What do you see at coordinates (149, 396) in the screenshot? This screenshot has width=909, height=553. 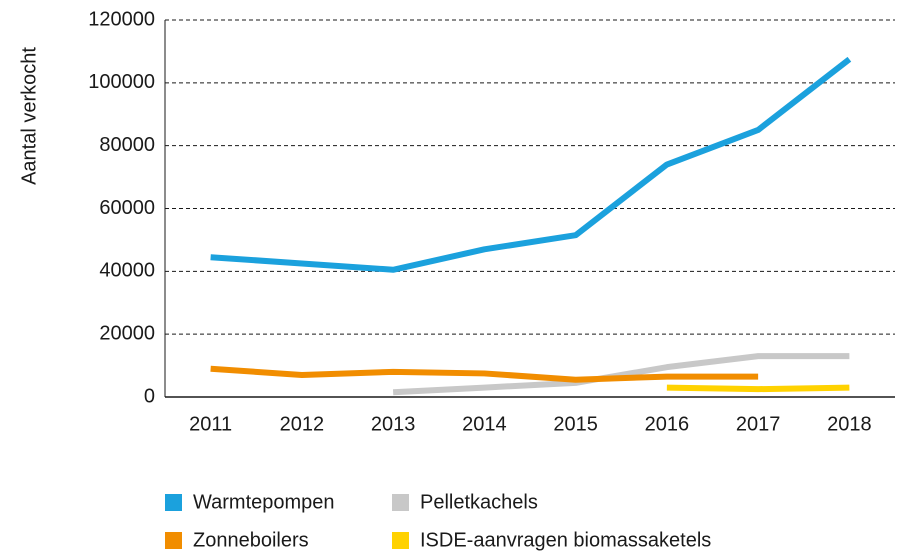 I see `y-tick-label: 0` at bounding box center [149, 396].